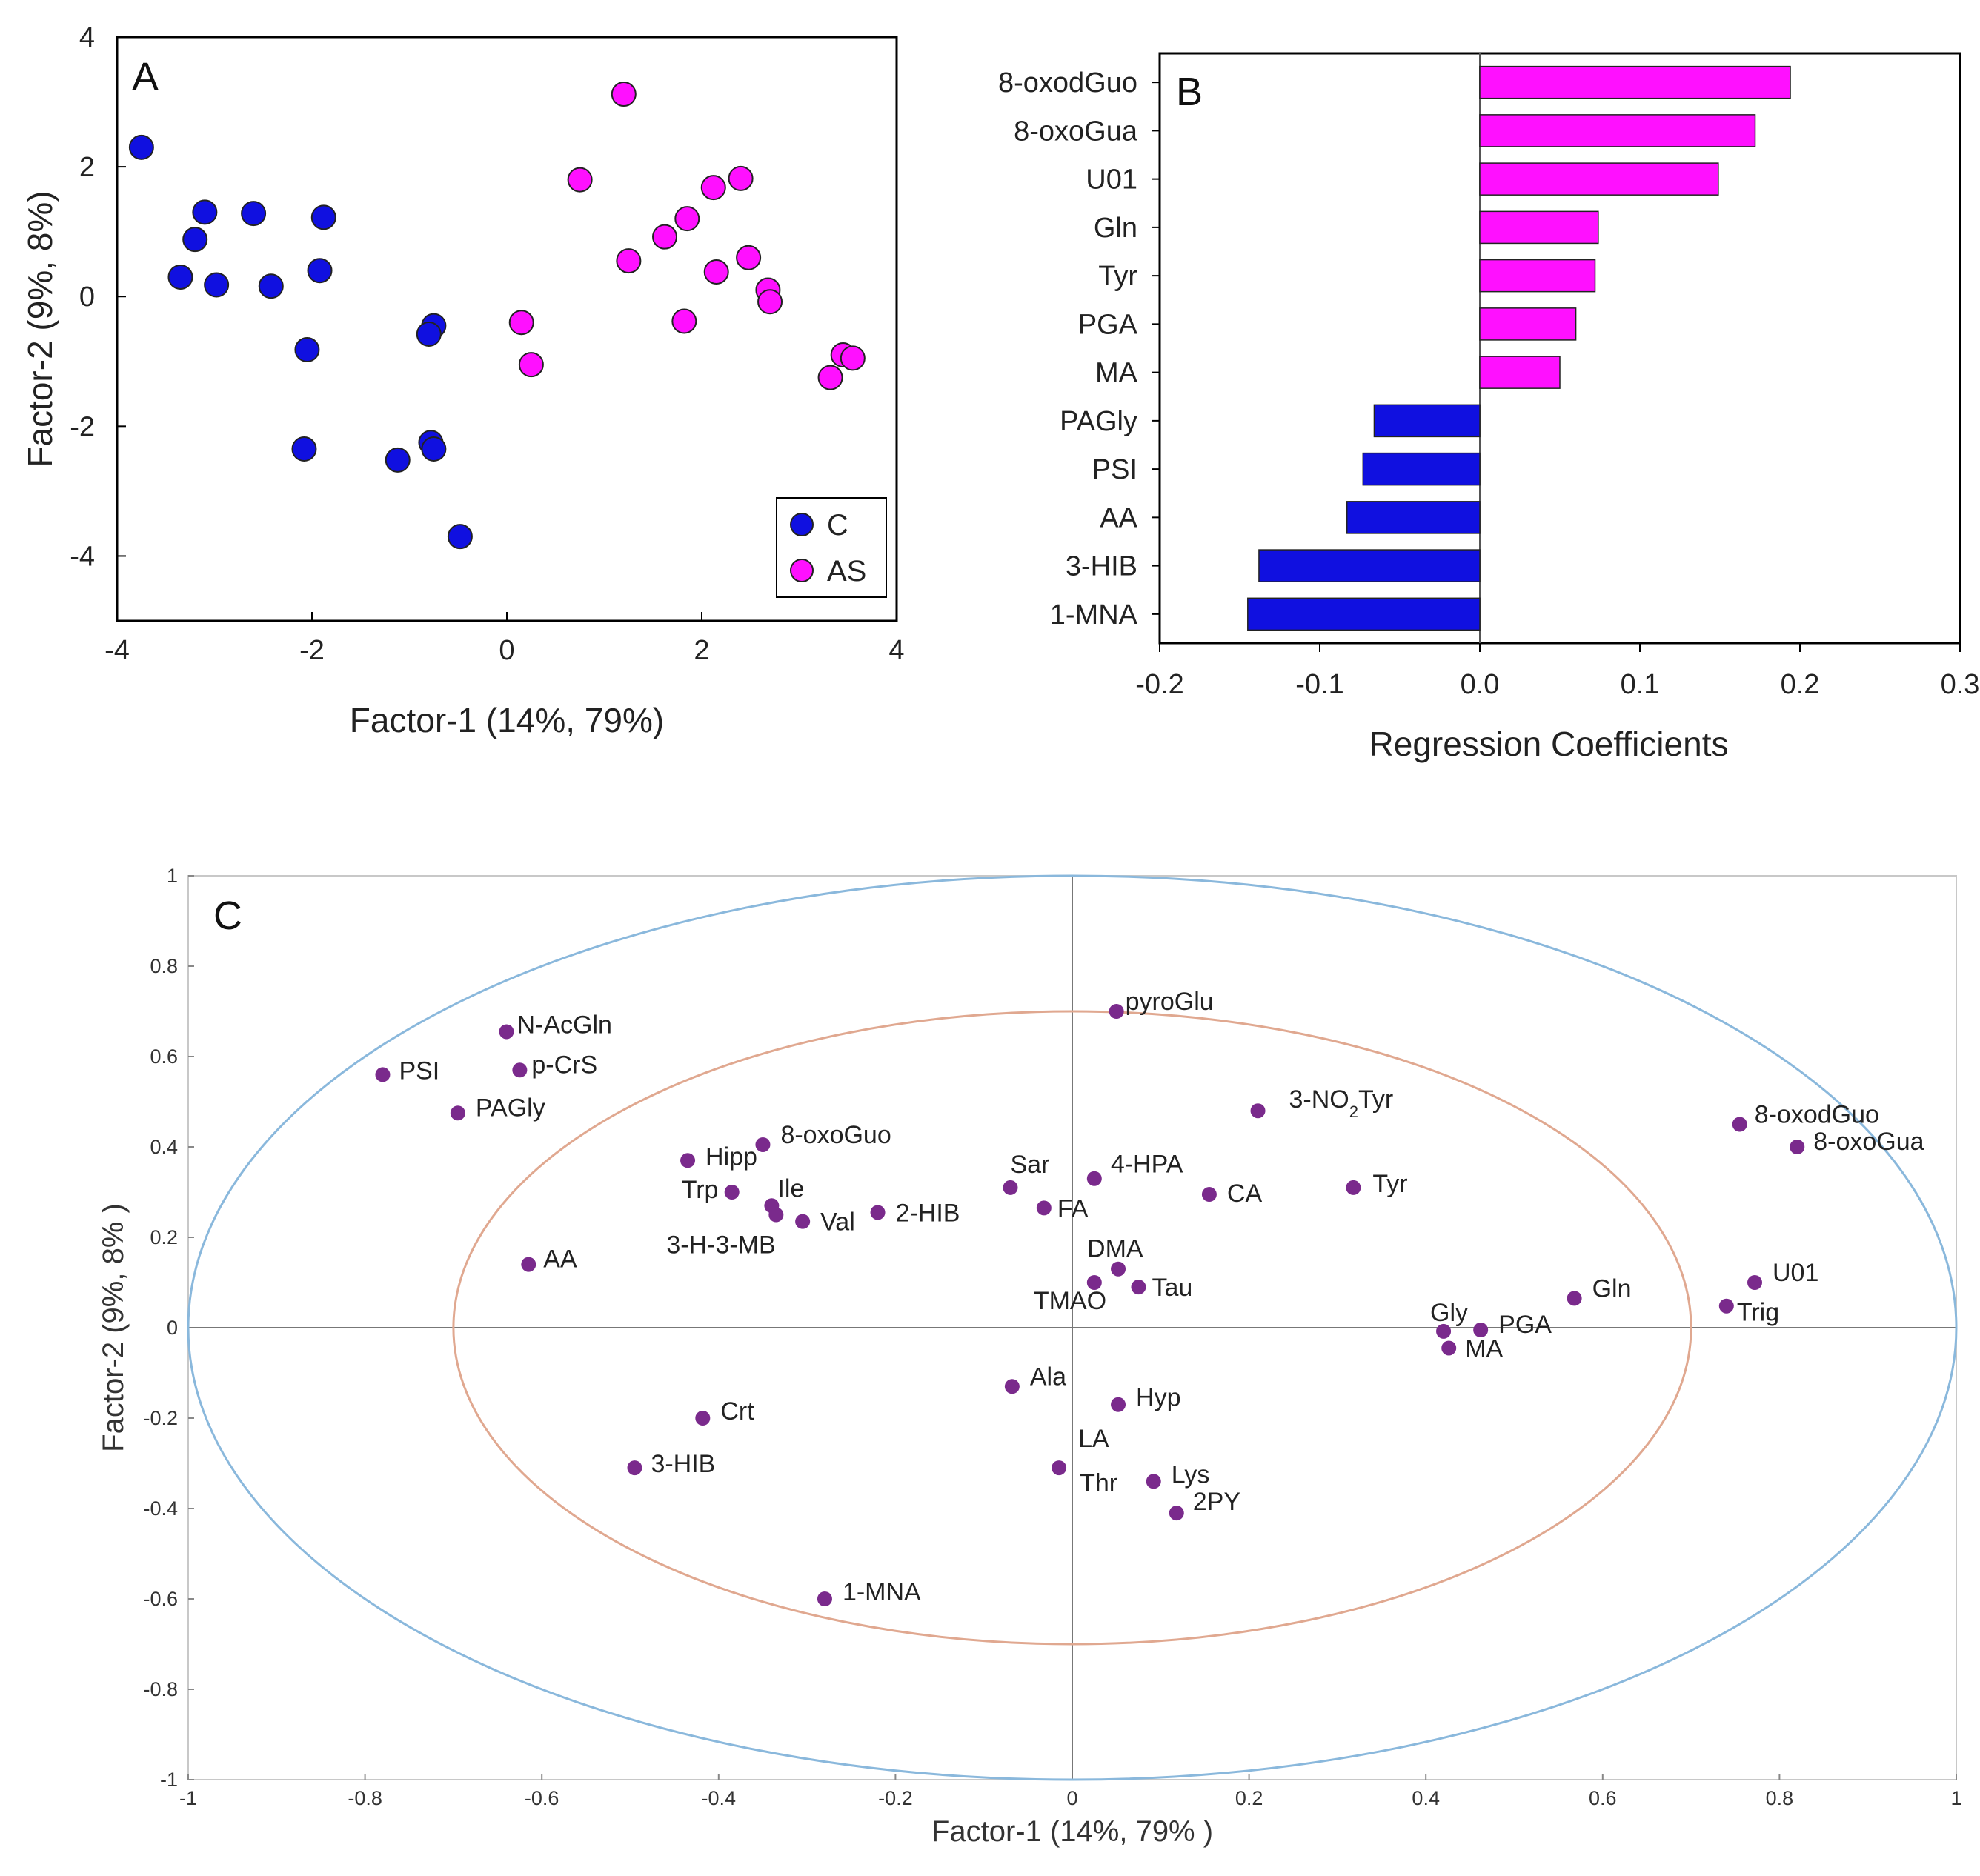  I want to click on variable-point-3-no2tyr, so click(1258, 1111).